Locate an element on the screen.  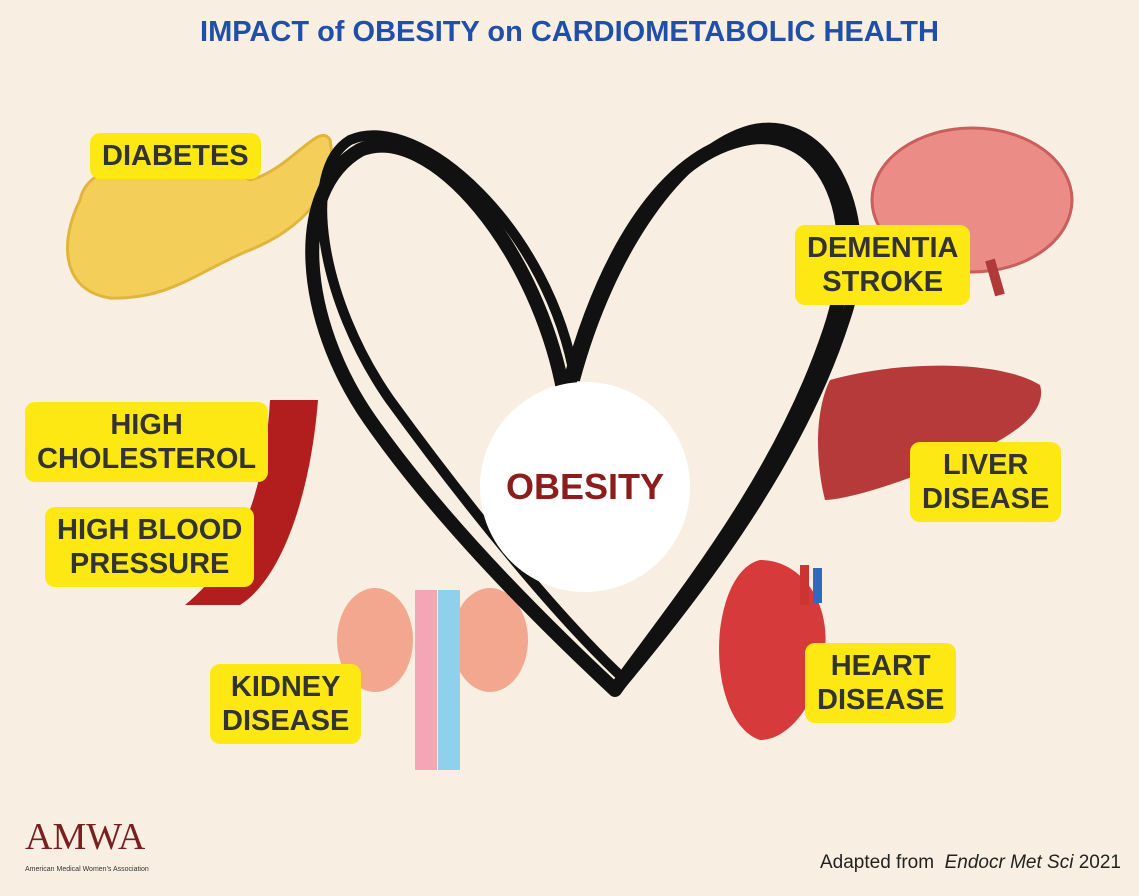
condition: HIGH CHOLESTEROL is located at coordinates (147, 442).